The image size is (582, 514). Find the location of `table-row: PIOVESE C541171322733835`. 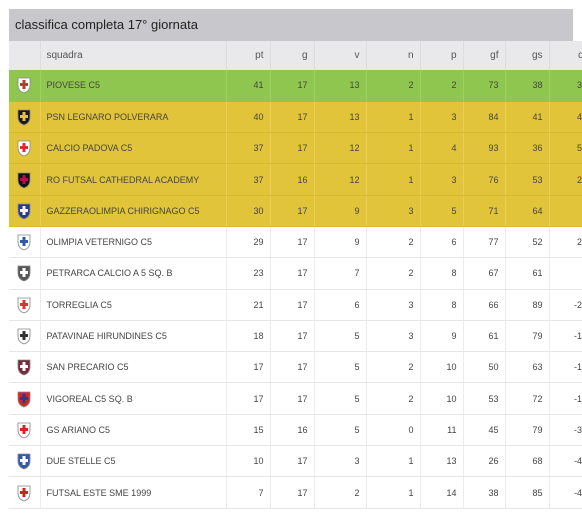

table-row: PIOVESE C541171322733835 is located at coordinates (295, 86).